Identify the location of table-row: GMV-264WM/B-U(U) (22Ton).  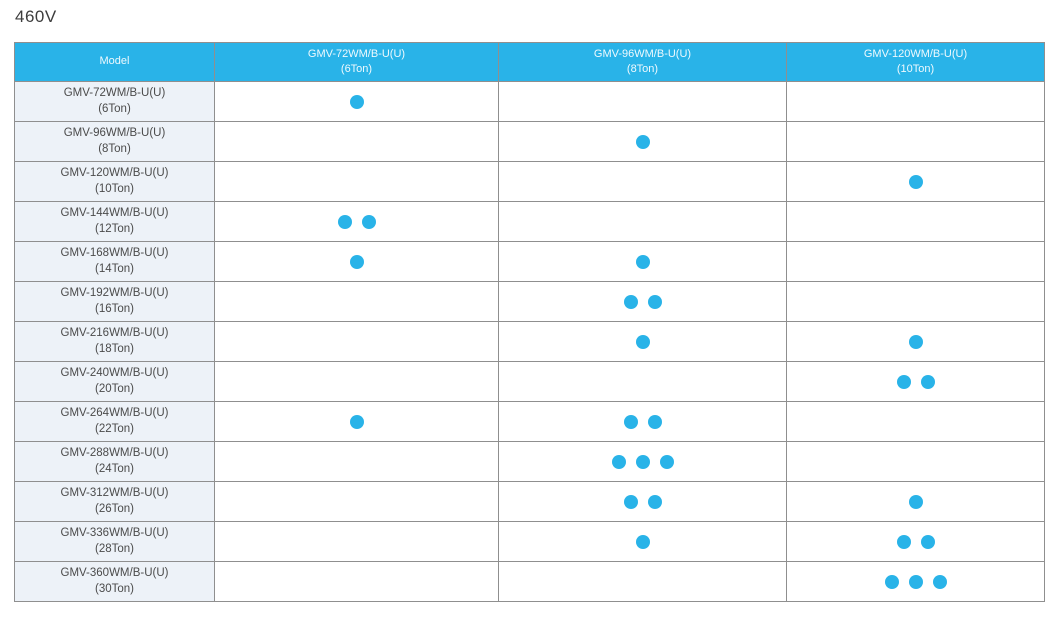
(529, 421).